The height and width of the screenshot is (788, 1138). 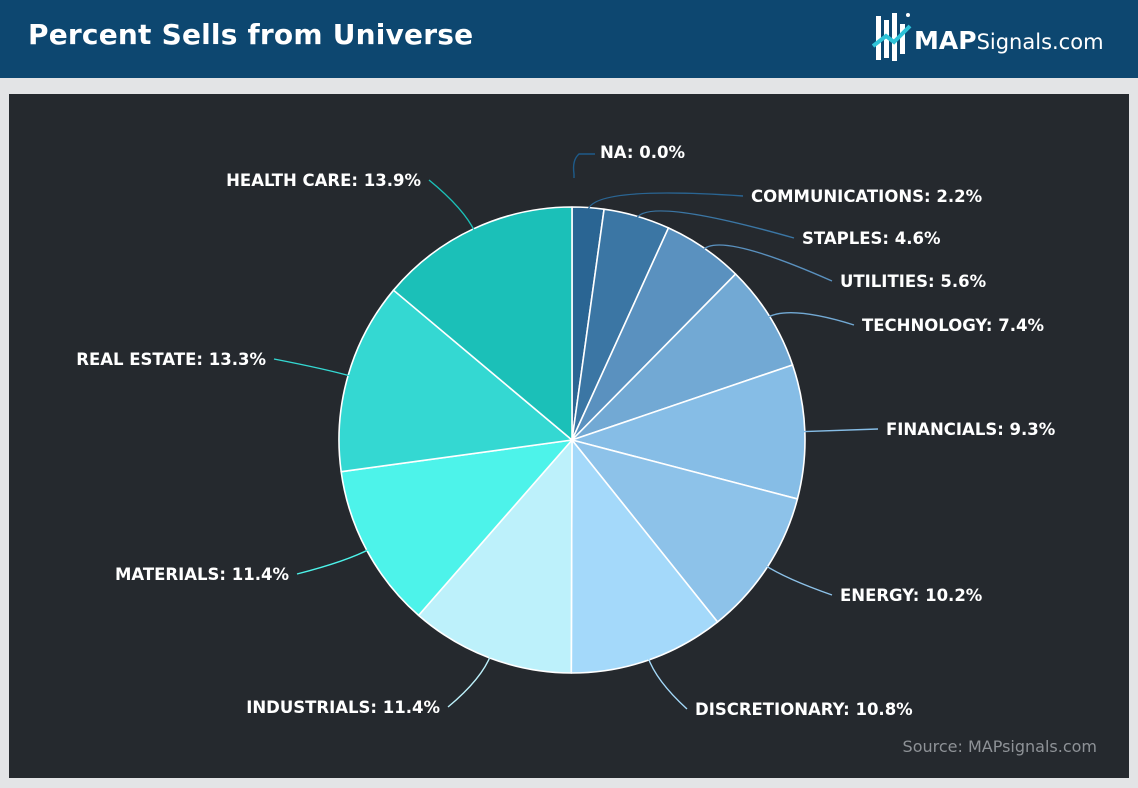 I want to click on logo-mark-icon, so click(x=892, y=37).